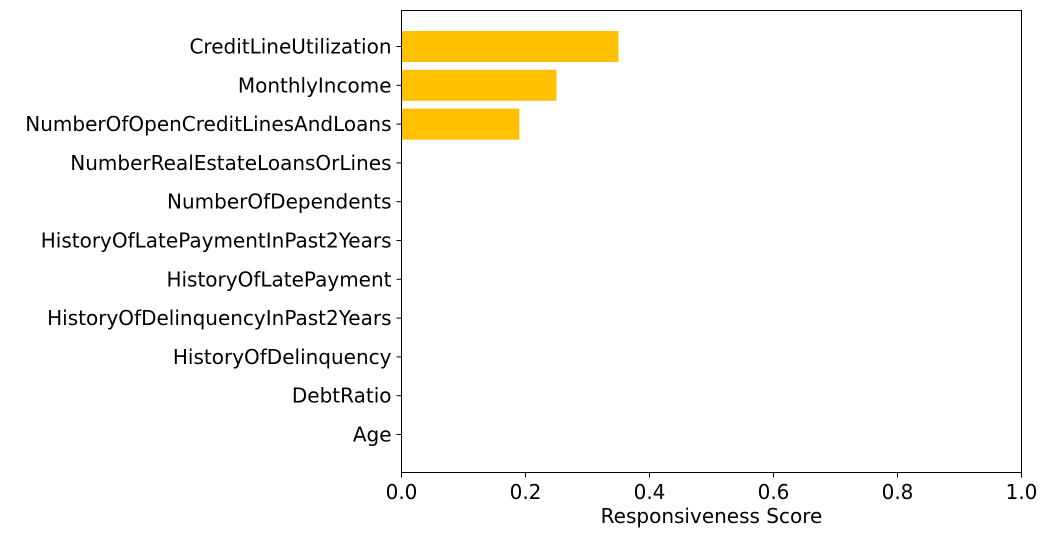  I want to click on bars-layer, so click(510, 85).